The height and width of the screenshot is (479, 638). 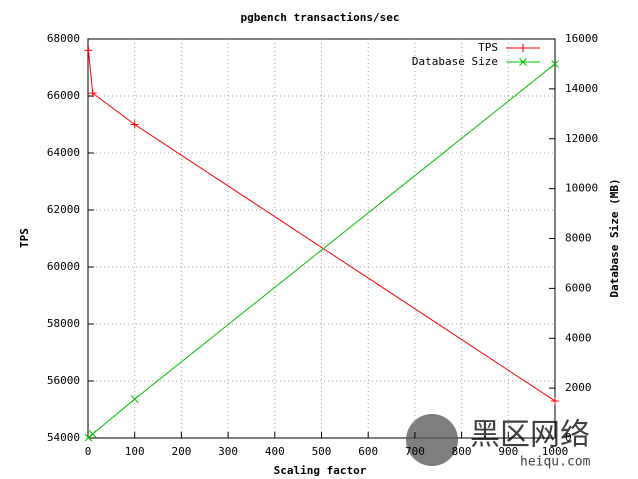 What do you see at coordinates (455, 61) in the screenshot?
I see `legend-label: Database Size` at bounding box center [455, 61].